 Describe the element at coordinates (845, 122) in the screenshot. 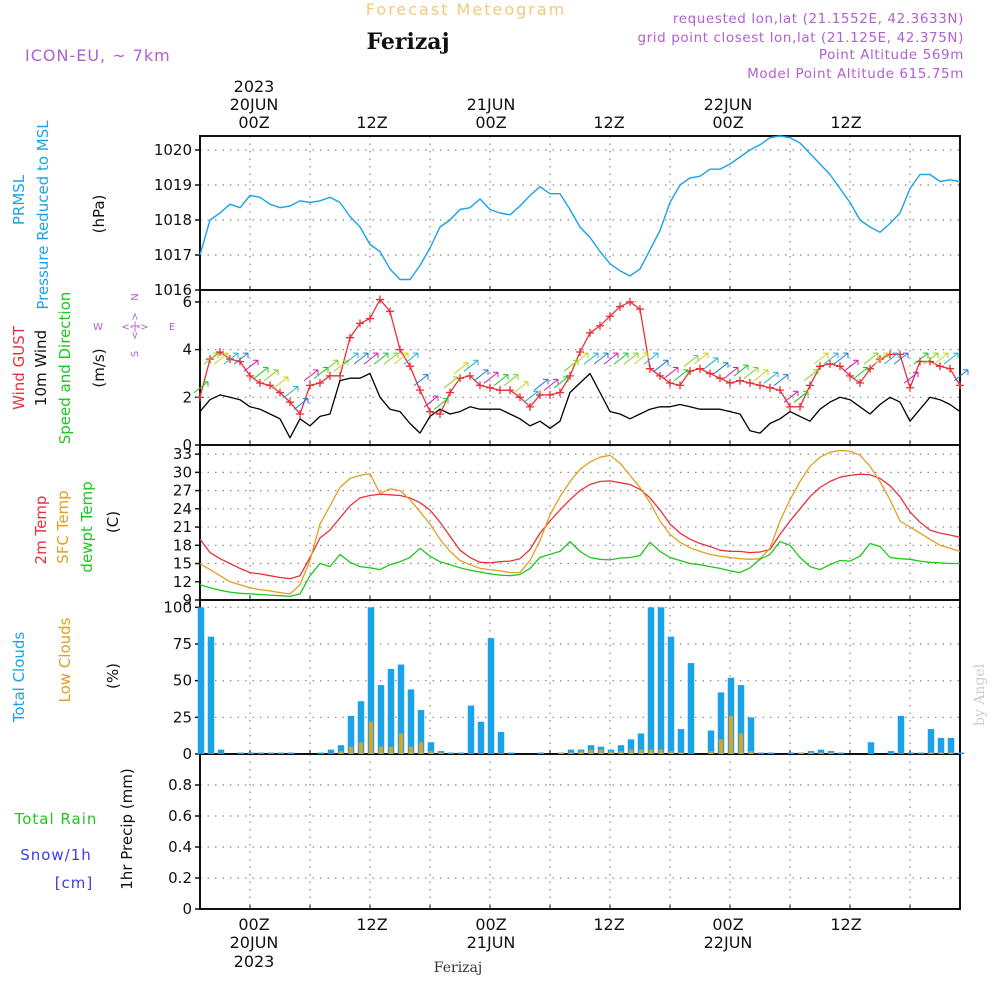

I see `top-hour-6: 12Z` at that location.